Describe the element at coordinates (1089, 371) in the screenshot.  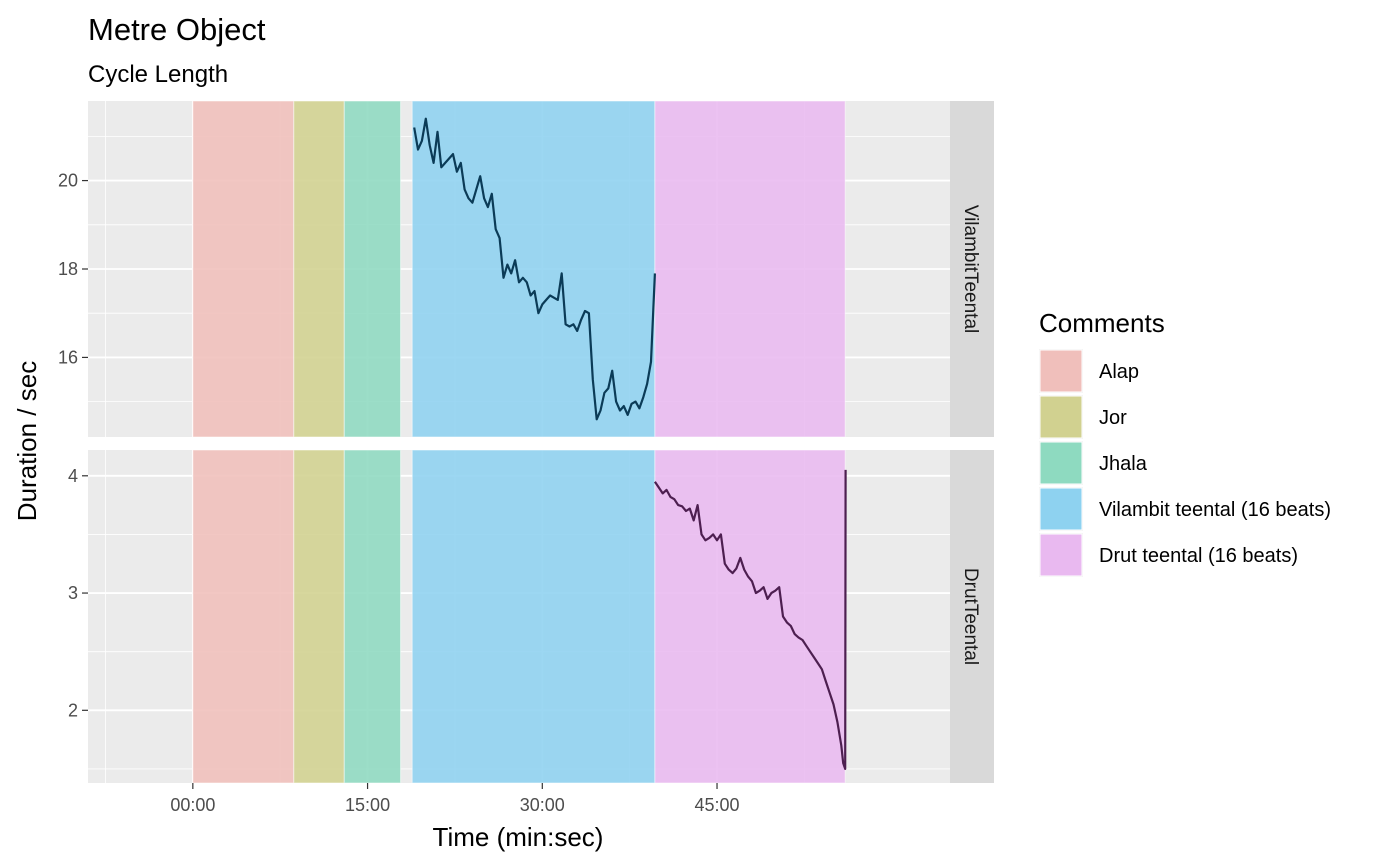
I see `legend-item: Alap` at that location.